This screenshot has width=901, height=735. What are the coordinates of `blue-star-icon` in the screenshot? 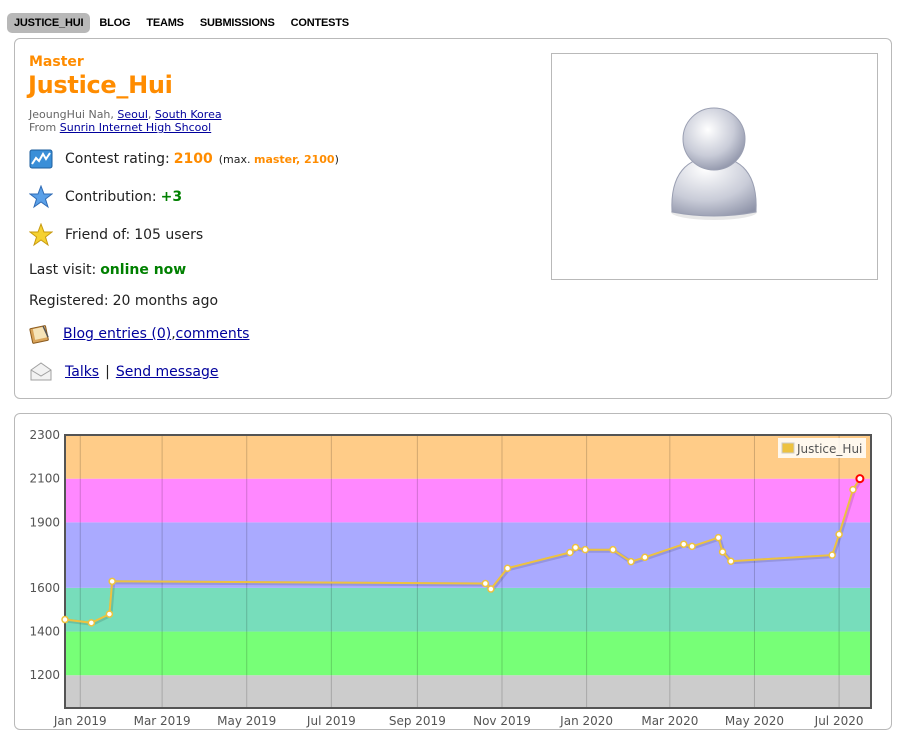 It's located at (41, 196).